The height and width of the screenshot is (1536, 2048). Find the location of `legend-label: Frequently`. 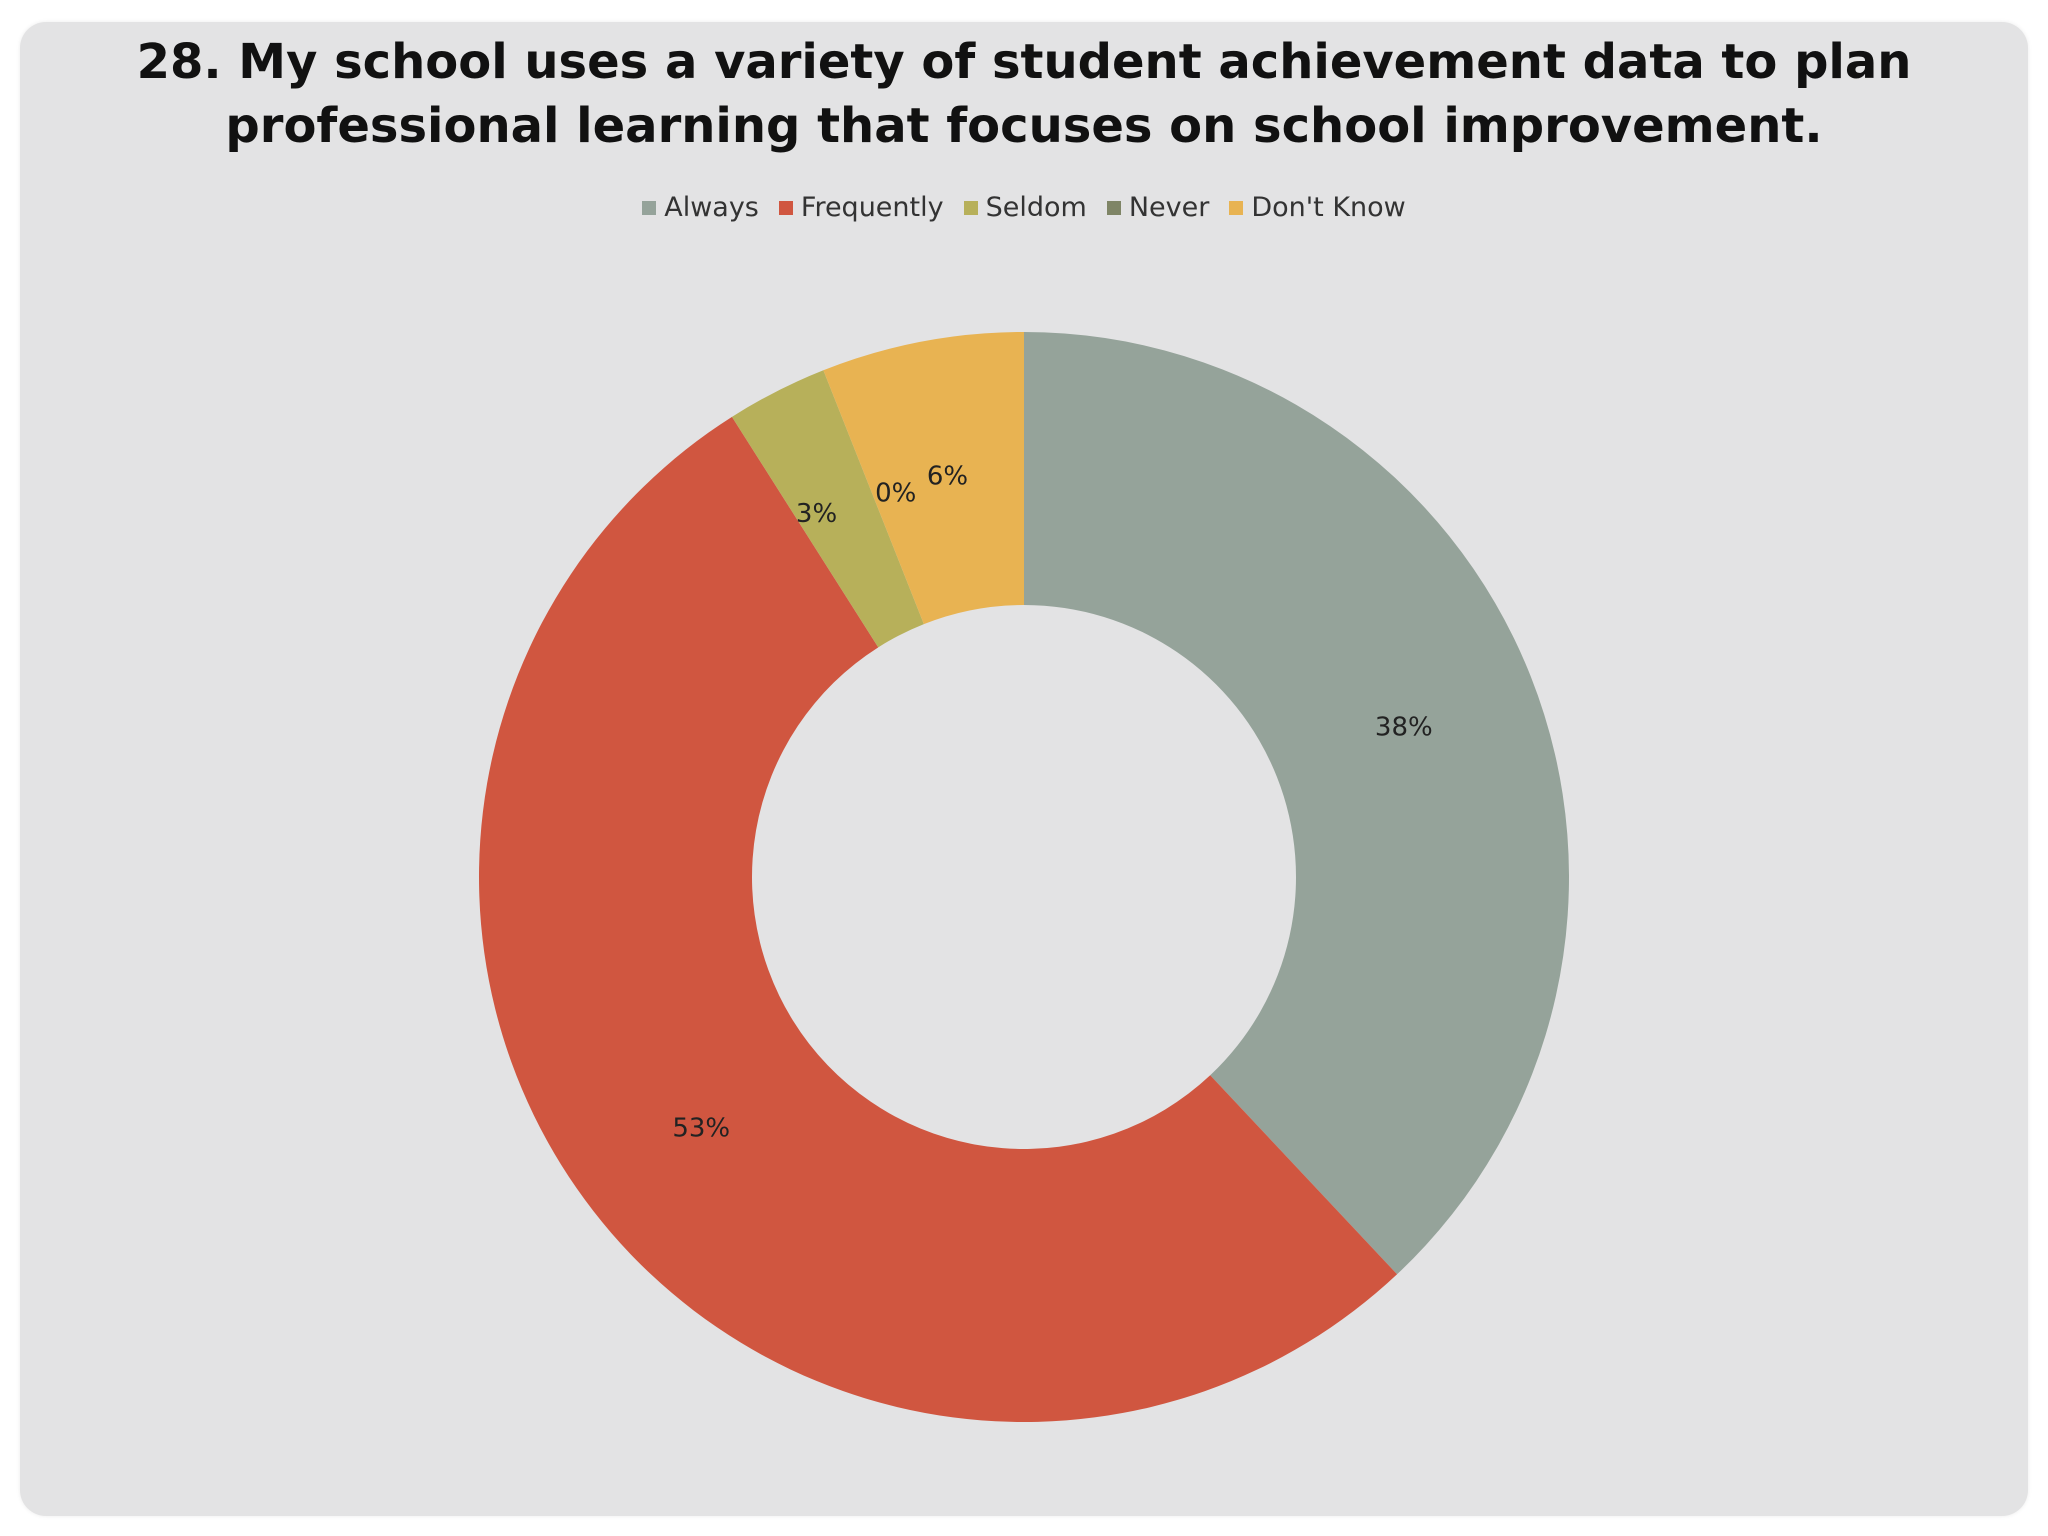

legend-label: Frequently is located at coordinates (872, 207).